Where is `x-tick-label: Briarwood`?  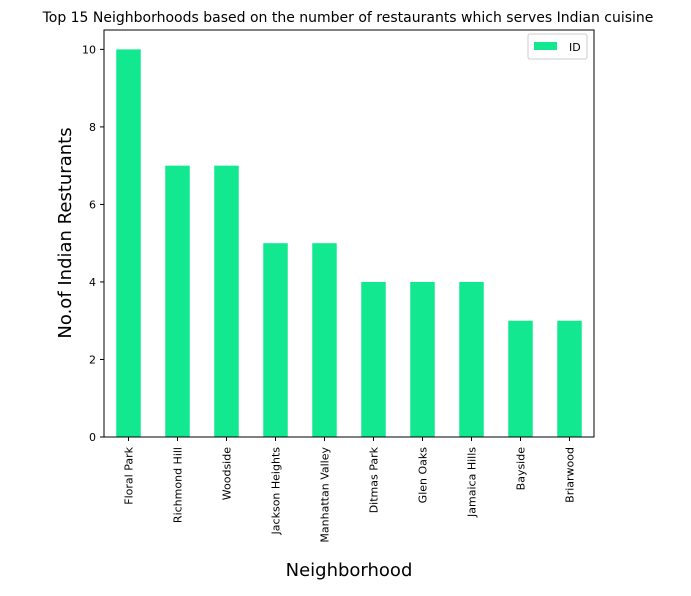
x-tick-label: Briarwood is located at coordinates (570, 475).